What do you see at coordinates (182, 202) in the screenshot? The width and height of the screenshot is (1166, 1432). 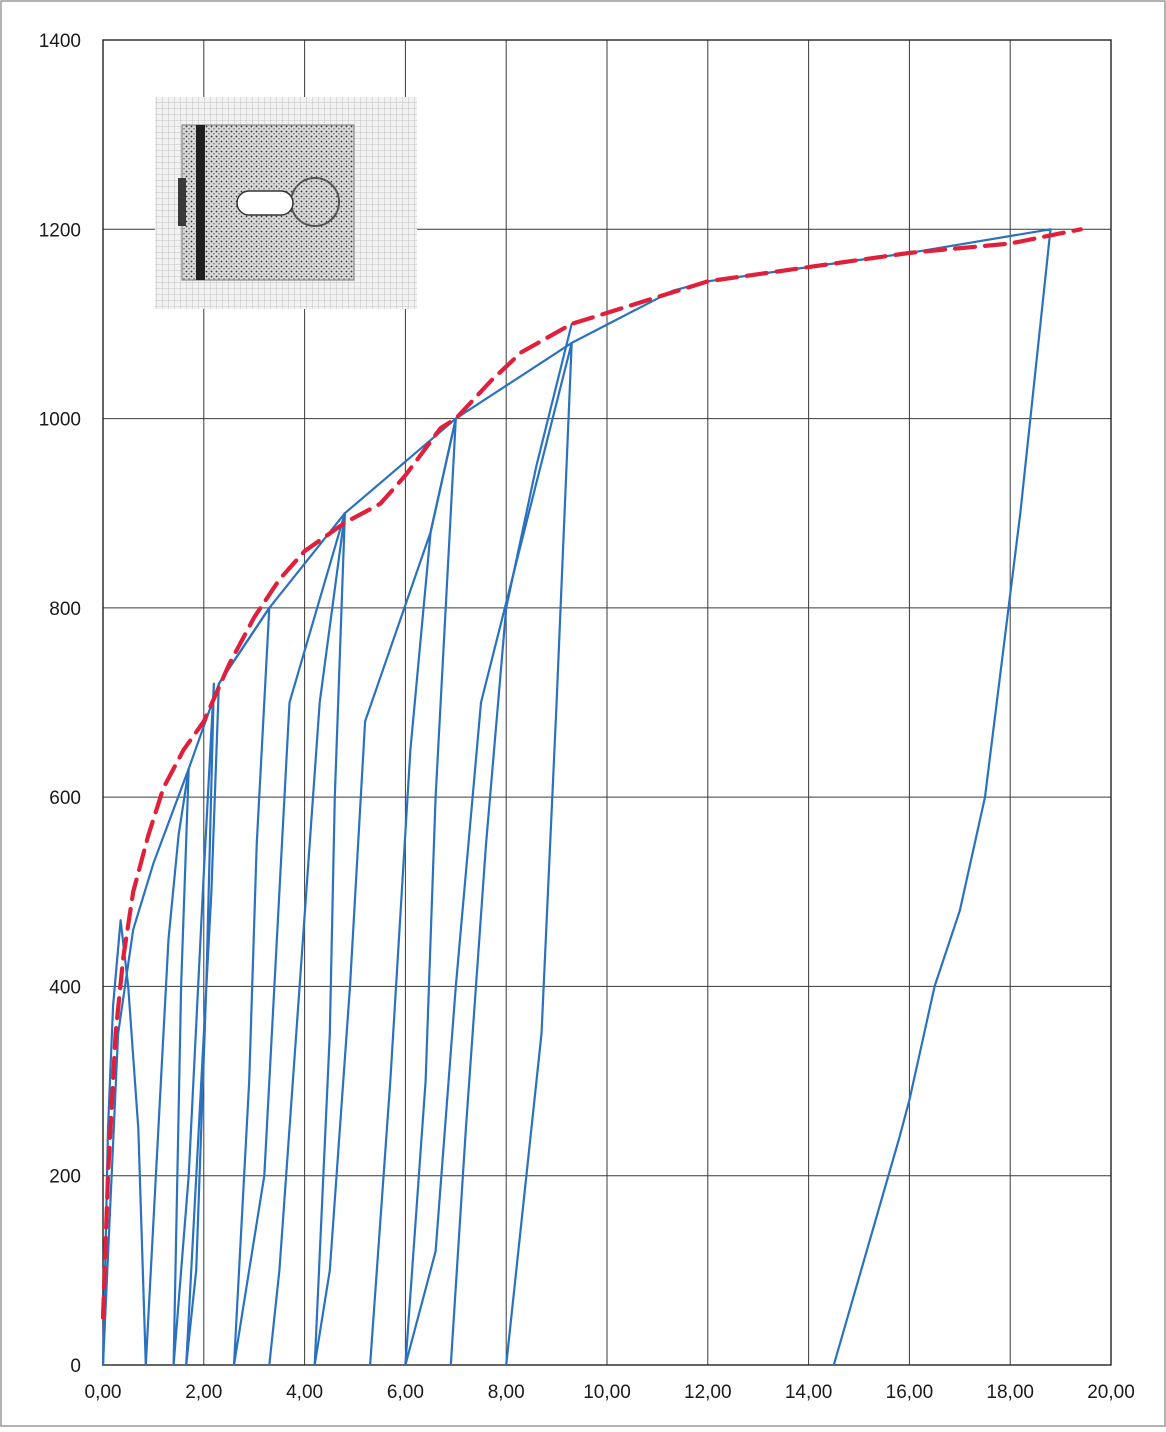 I see `specimen-clamp` at bounding box center [182, 202].